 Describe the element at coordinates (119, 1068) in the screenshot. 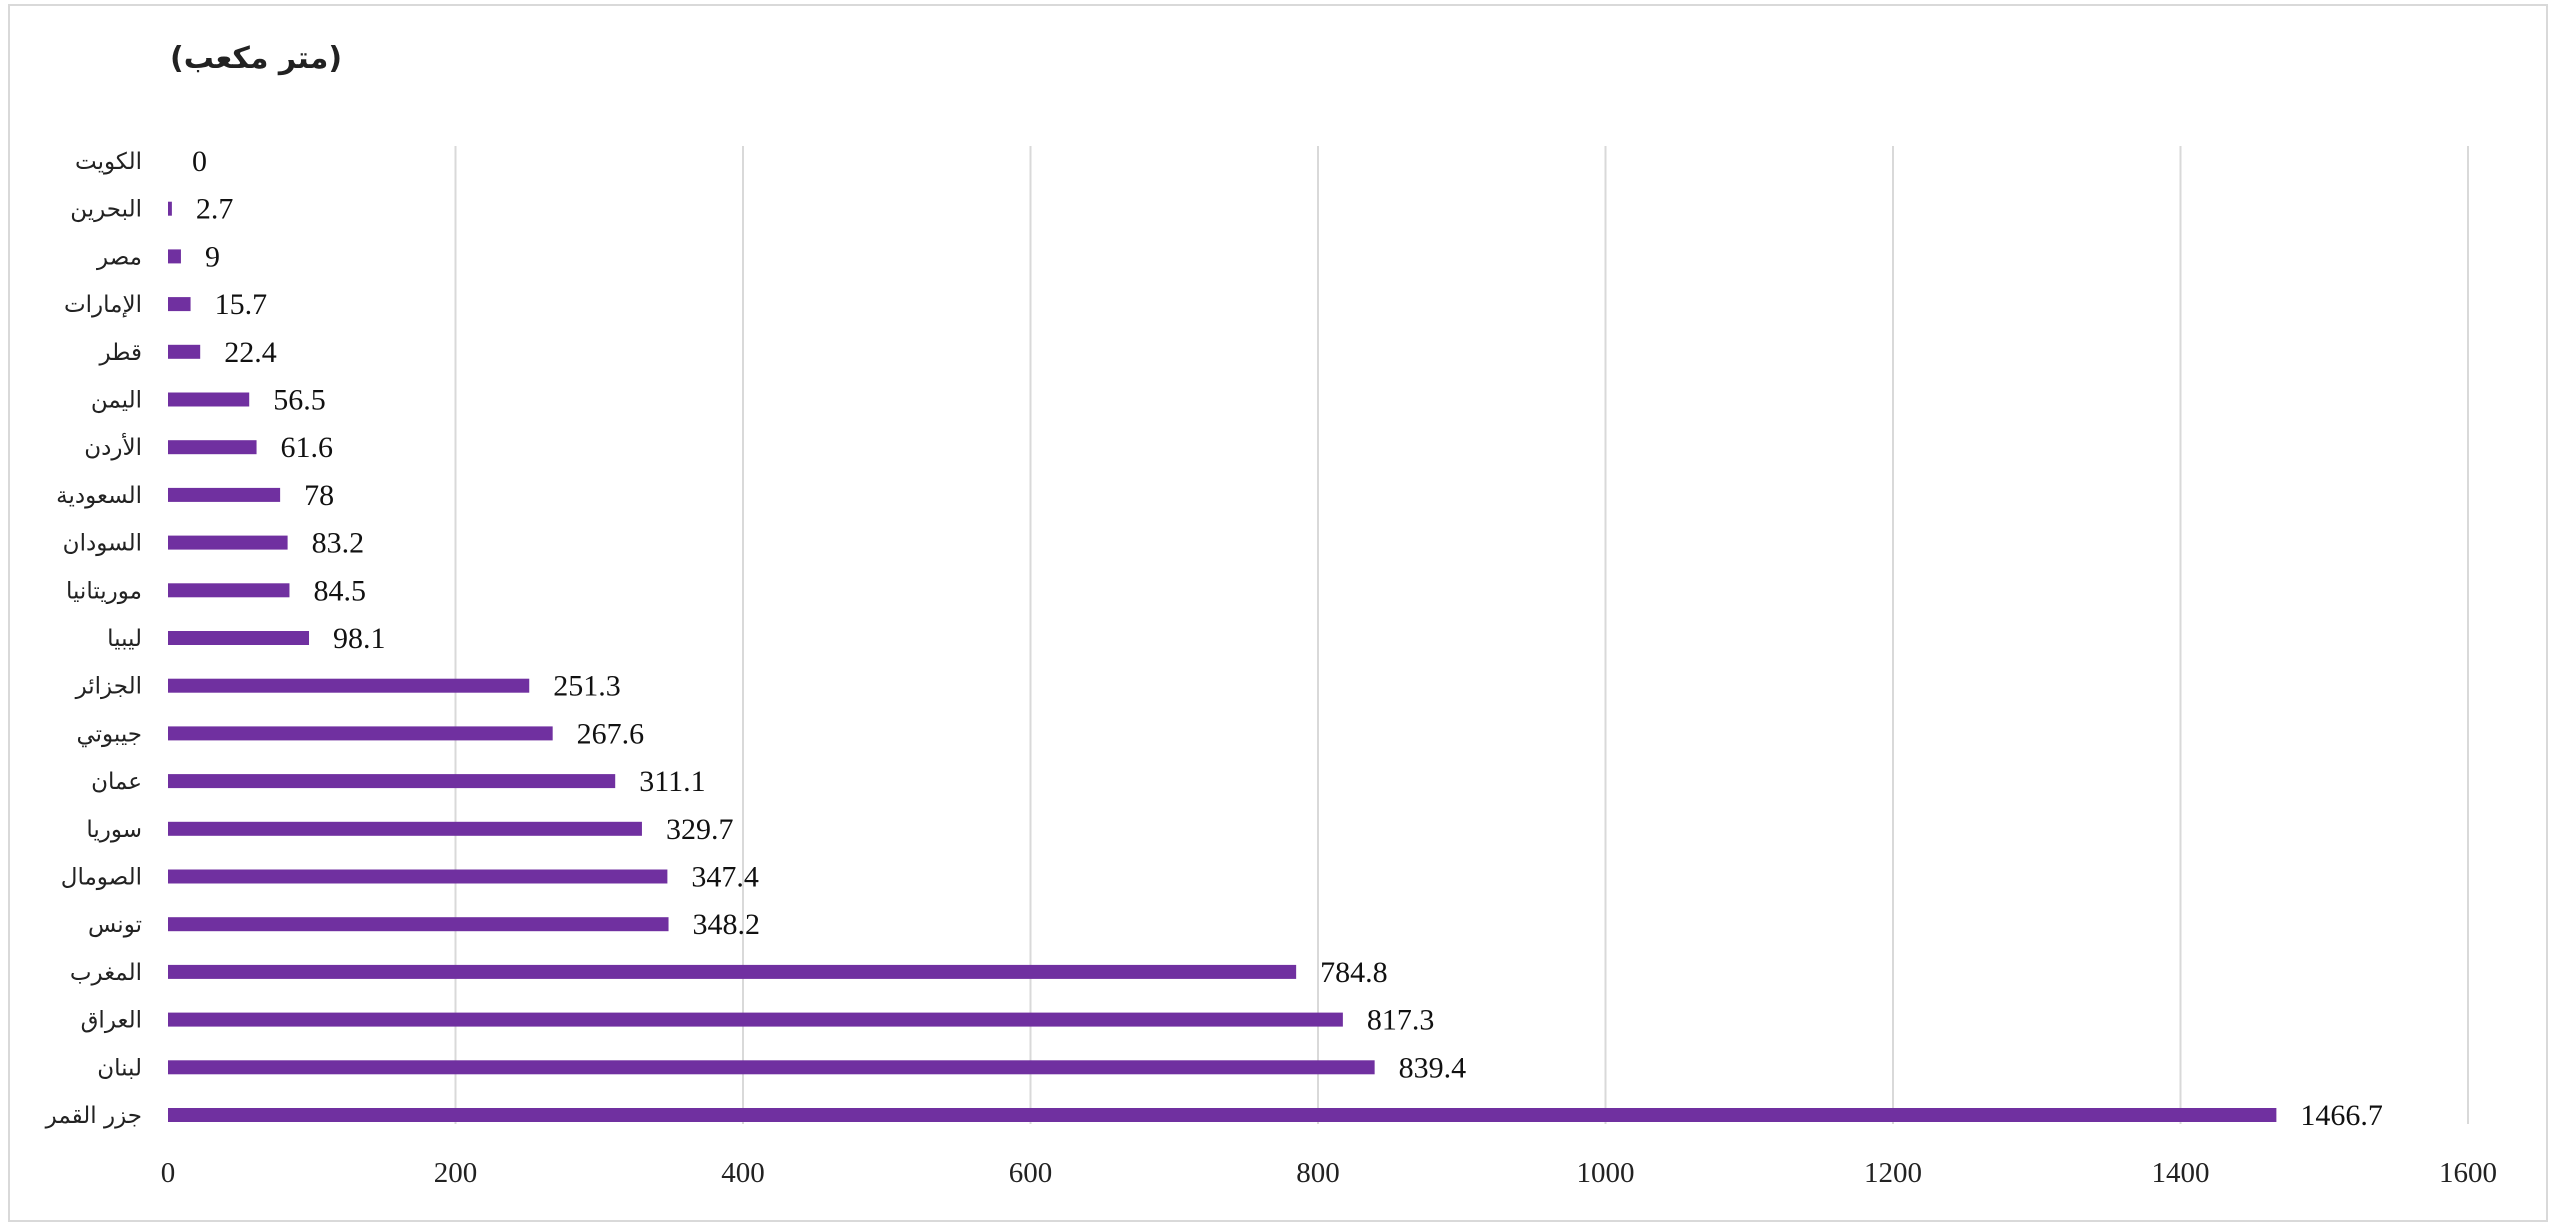

I see `category-label: لبنان` at that location.